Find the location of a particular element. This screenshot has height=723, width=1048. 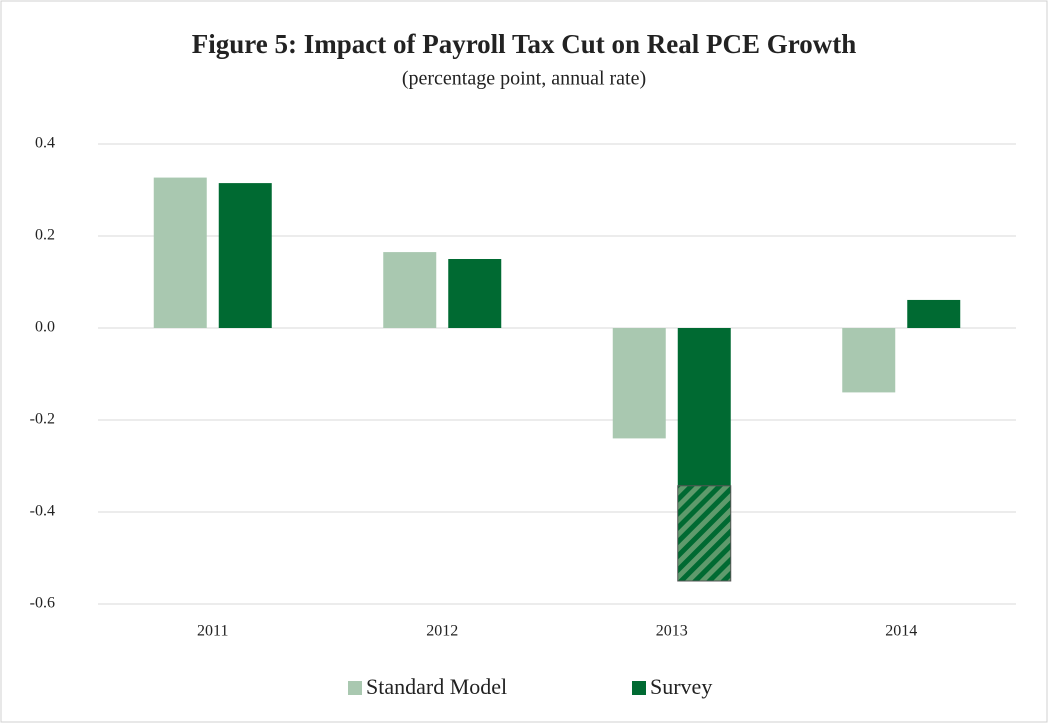

legend-label: Standard Model is located at coordinates (436, 686).